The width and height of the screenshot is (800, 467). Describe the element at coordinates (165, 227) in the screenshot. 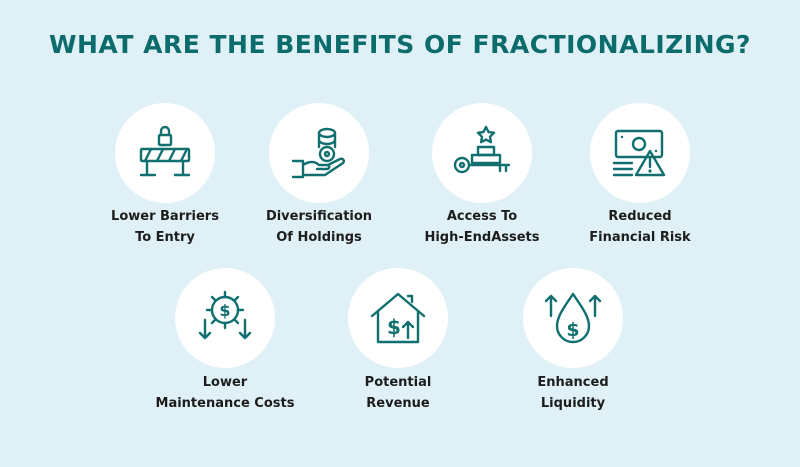

I see `benefit-label: Lower Barriers To Entry` at that location.